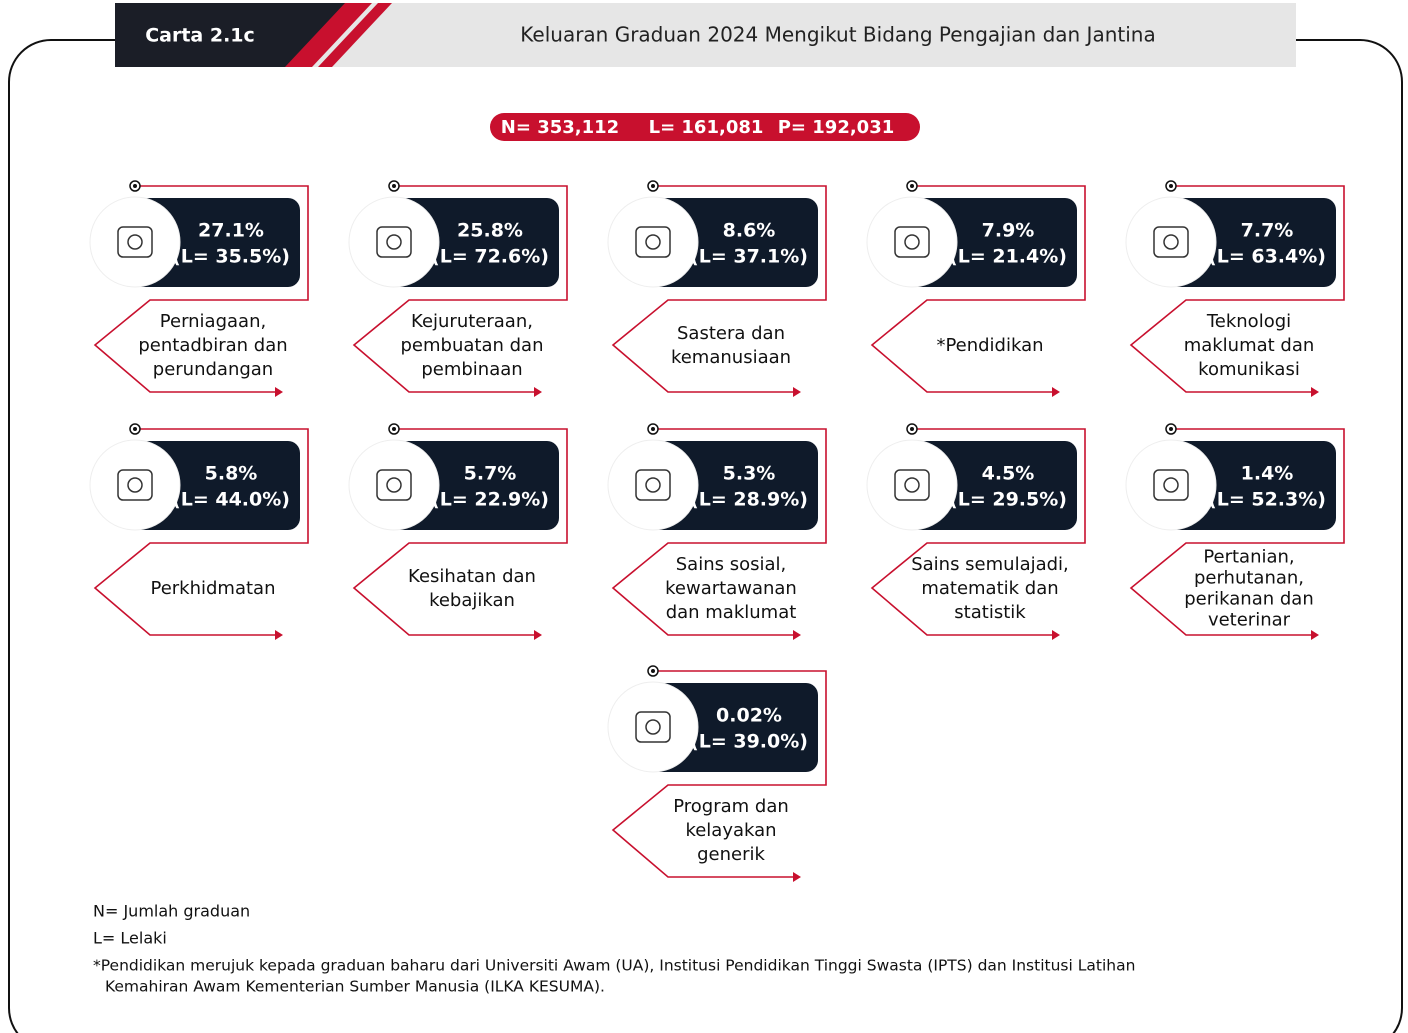  I want to click on field-label: pentadbiran dan, so click(212, 345).